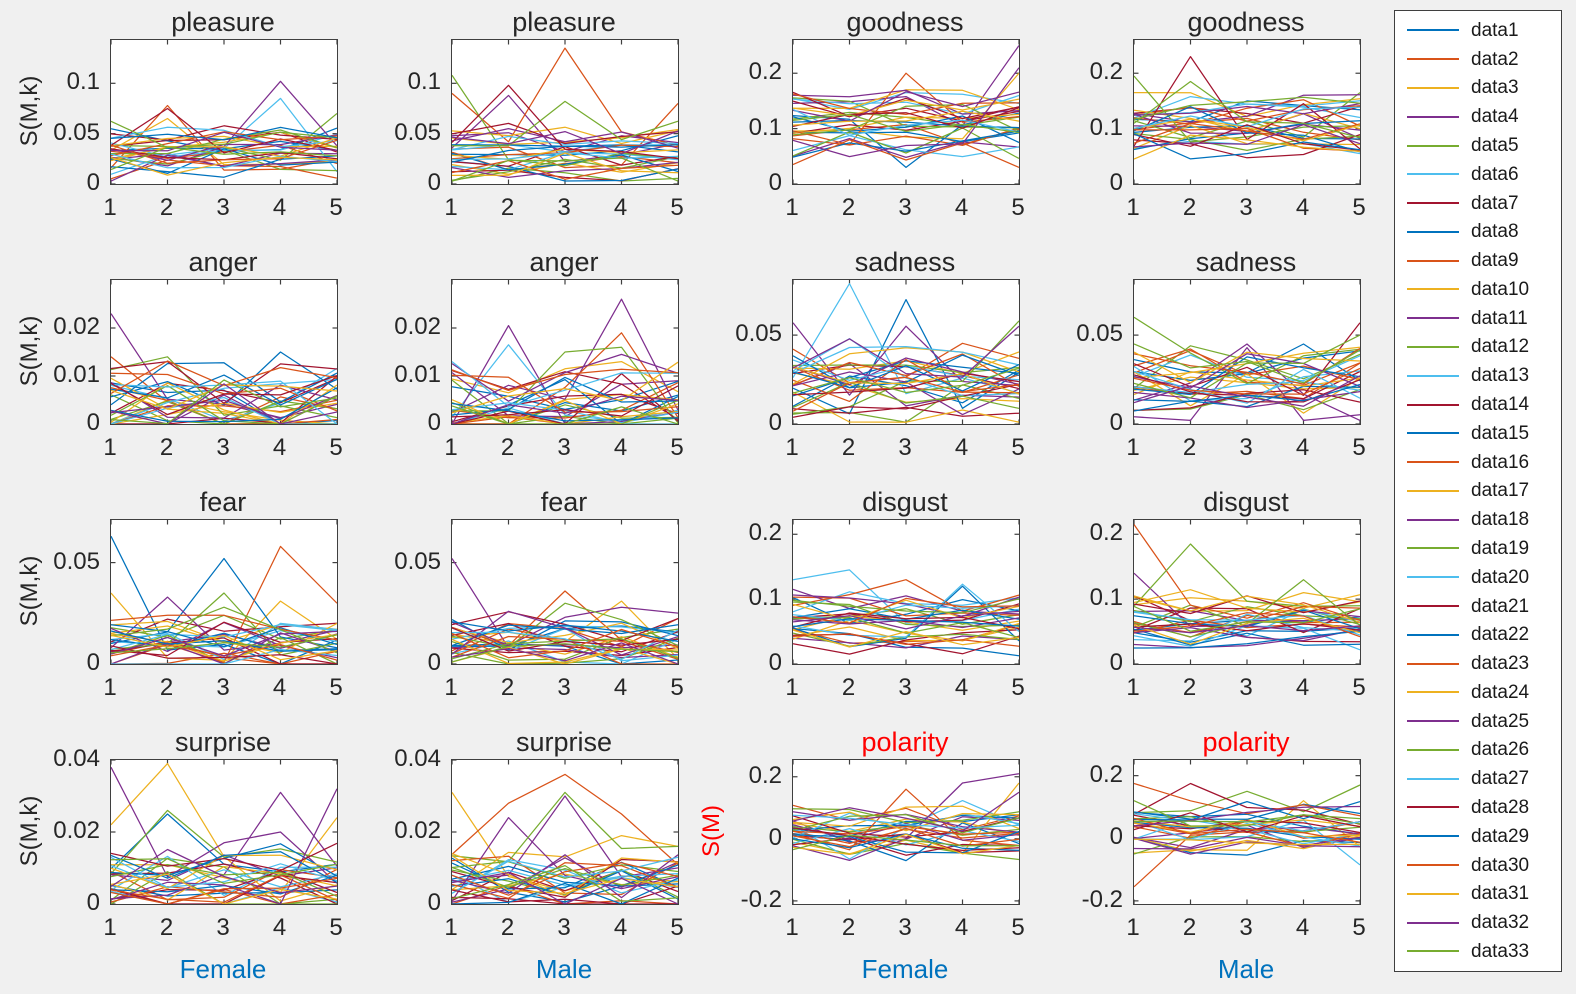 This screenshot has width=1576, height=994. I want to click on subplot-surprise-male: surprise 0 0.02 0.04 1 2 3 4 5 Male, so click(512, 857).